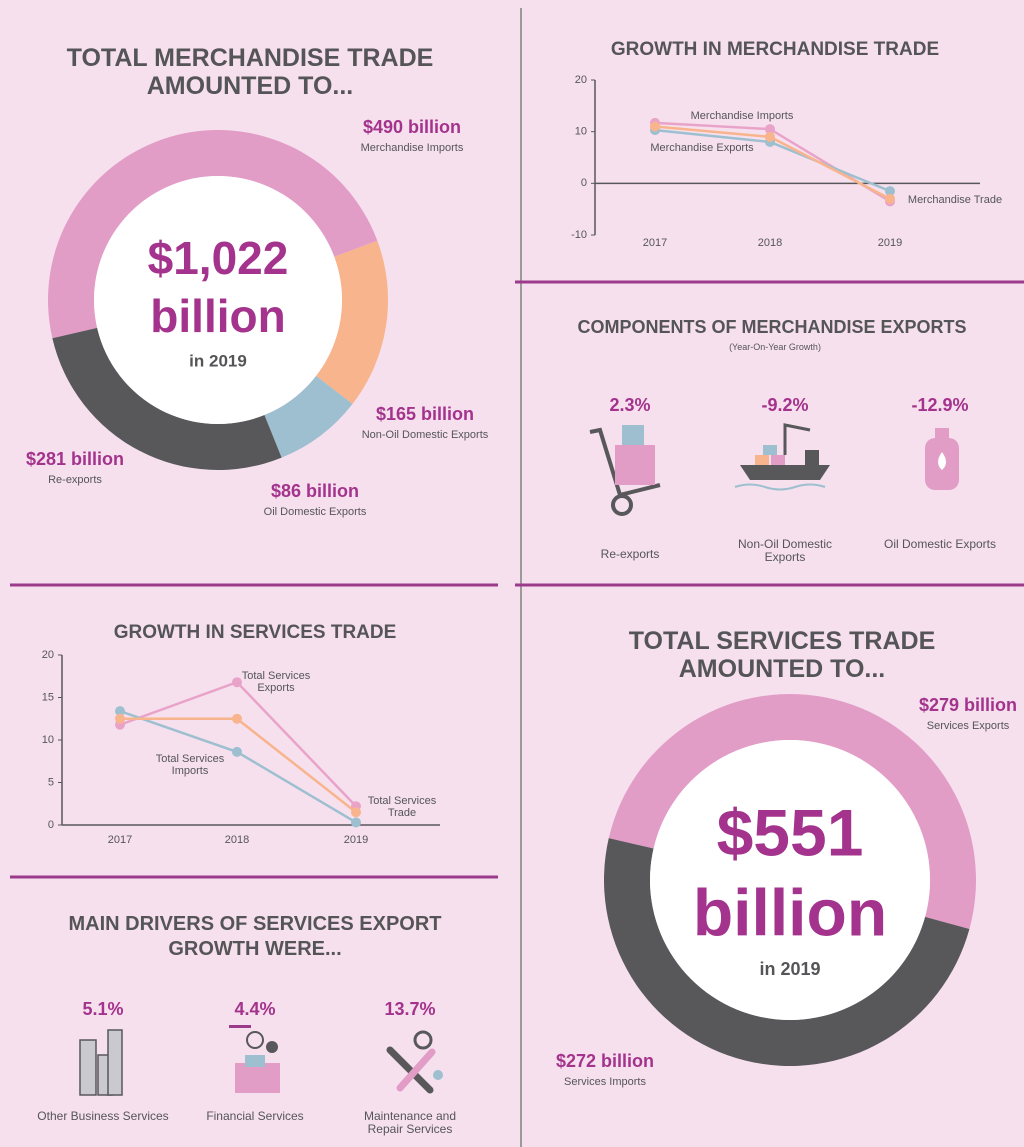 The height and width of the screenshot is (1147, 1024). What do you see at coordinates (414, 1062) in the screenshot?
I see `tools-icon` at bounding box center [414, 1062].